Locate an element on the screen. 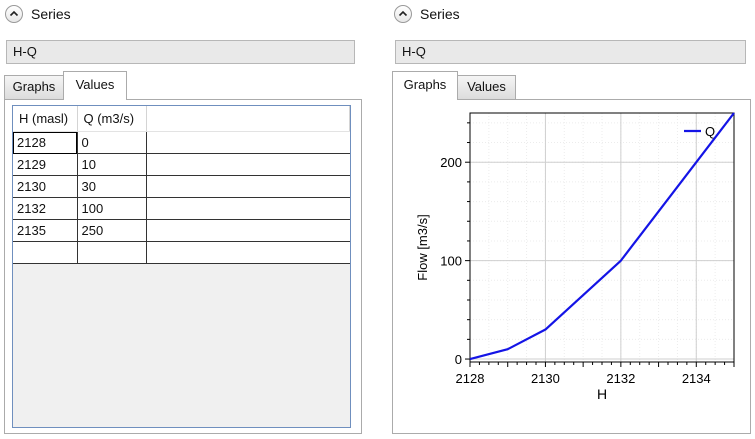 The height and width of the screenshot is (439, 755). table-row: 2135 250 is located at coordinates (181, 230).